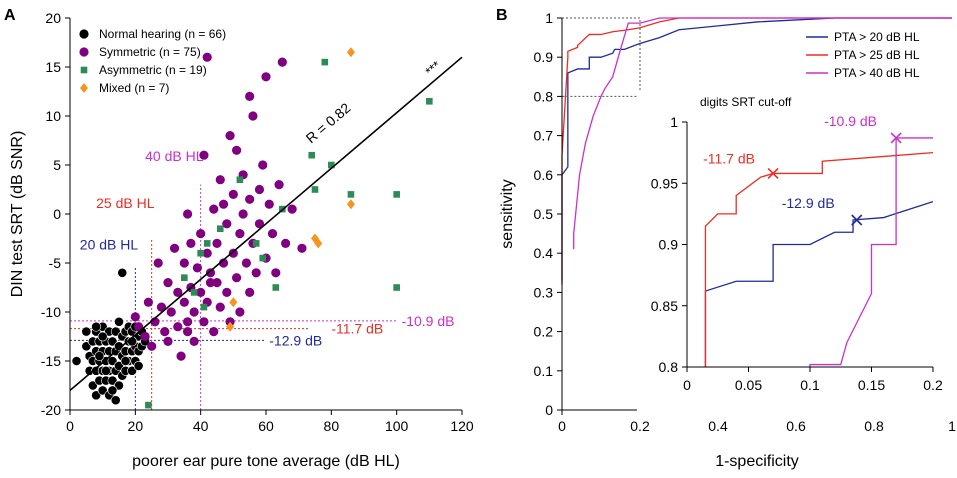  I want to click on y-tick-label: -20, so click(51, 410).